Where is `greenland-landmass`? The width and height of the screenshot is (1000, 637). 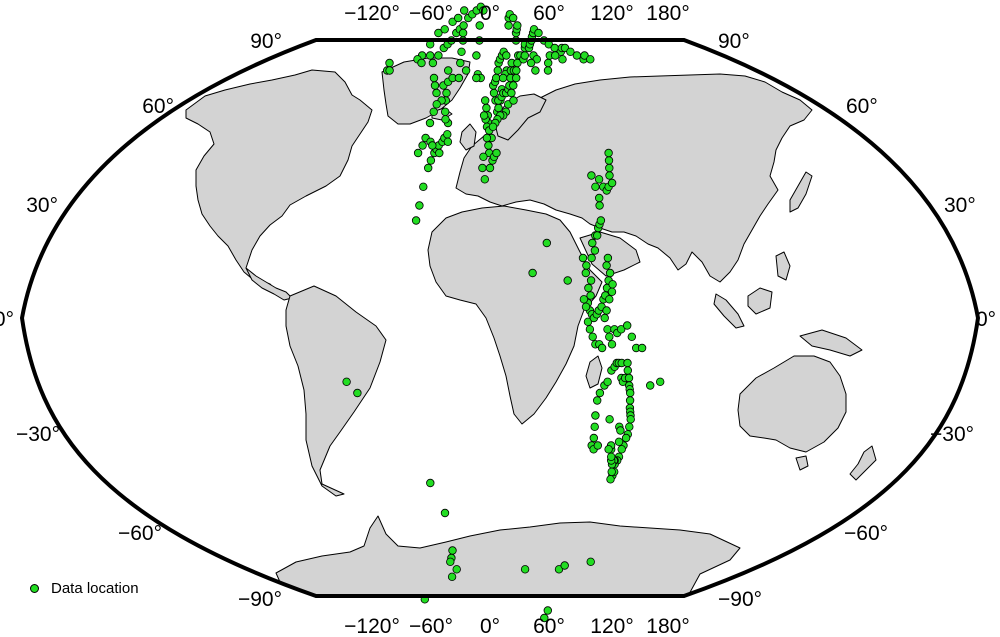
greenland-landmass is located at coordinates (426, 91).